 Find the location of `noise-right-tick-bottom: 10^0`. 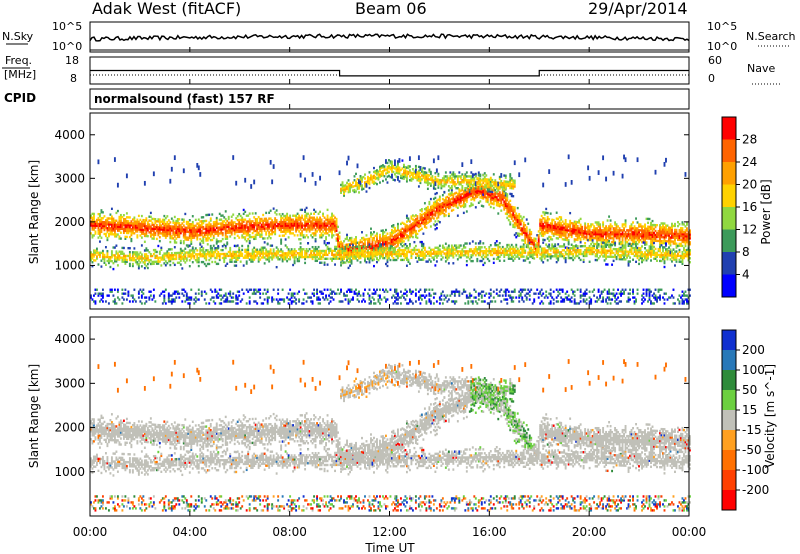

noise-right-tick-bottom: 10^0 is located at coordinates (722, 46).